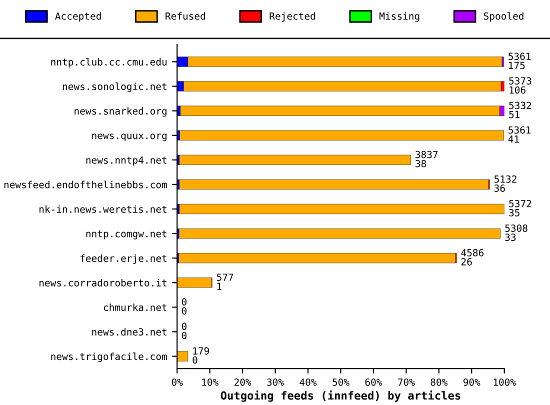 This screenshot has height=405, width=550. What do you see at coordinates (126, 161) in the screenshot?
I see `y-tick-label: news.nntp4.net` at bounding box center [126, 161].